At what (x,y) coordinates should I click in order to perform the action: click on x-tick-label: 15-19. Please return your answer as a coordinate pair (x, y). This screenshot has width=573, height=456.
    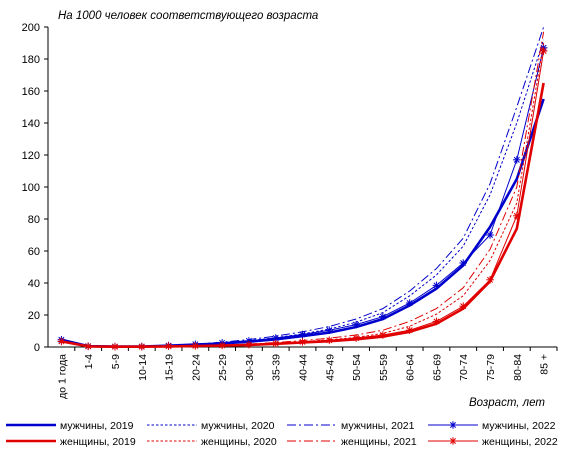
    Looking at the image, I should click on (170, 367).